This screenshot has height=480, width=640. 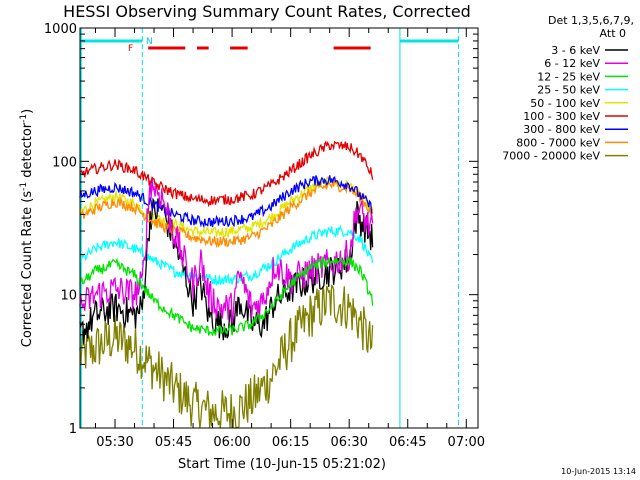 What do you see at coordinates (24, 186) in the screenshot?
I see `y-axis-label-sup: -1` at bounding box center [24, 186].